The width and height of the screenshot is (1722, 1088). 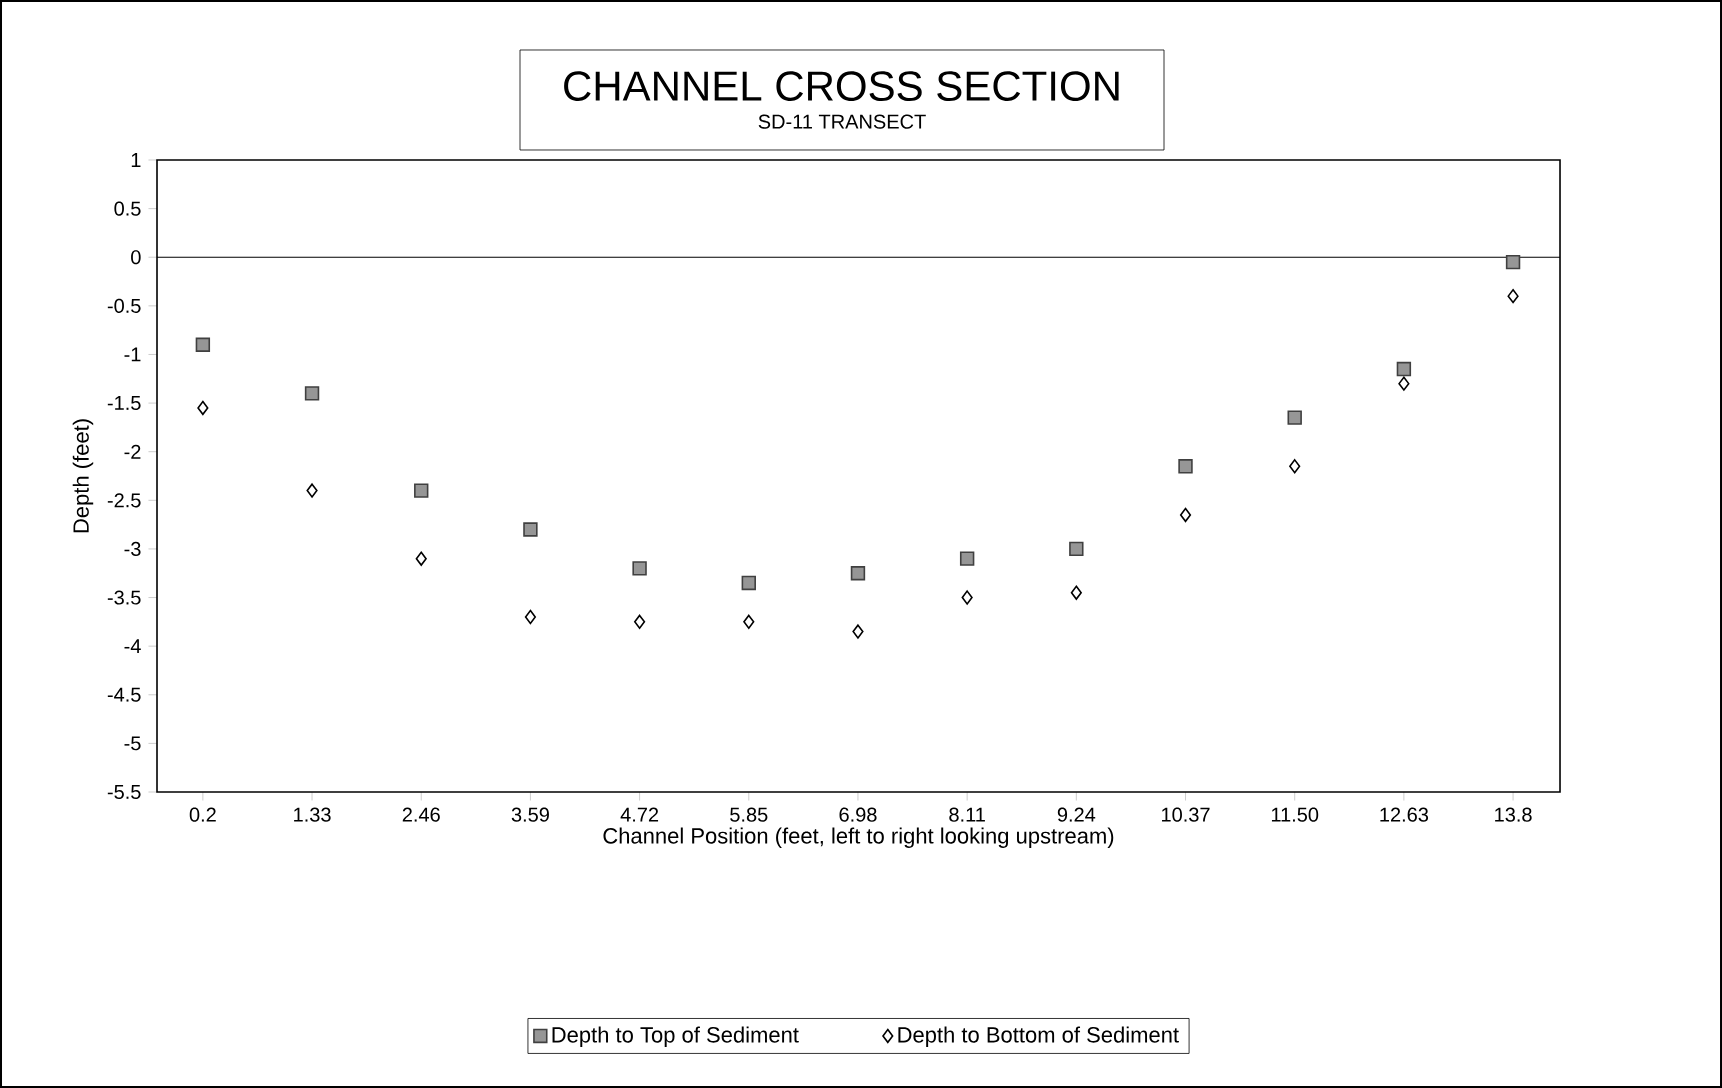 I want to click on chart-subtitle: SD-11 TRANSECT, so click(x=842, y=121).